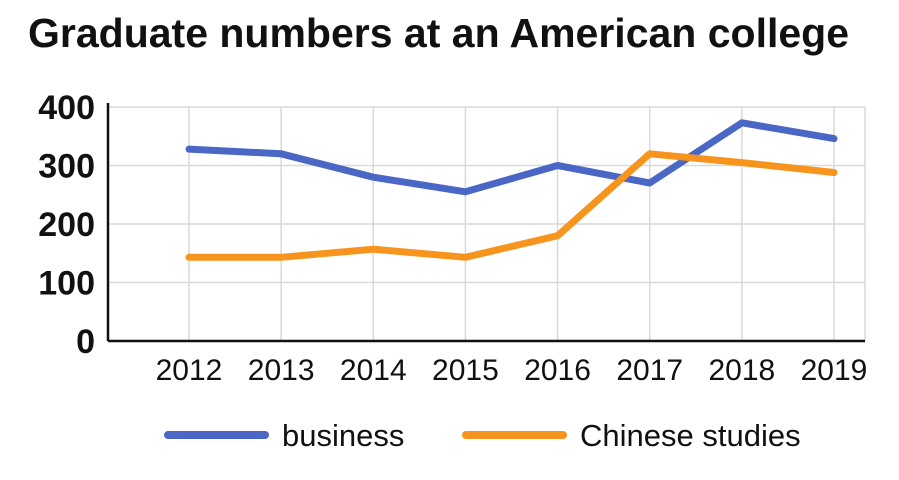  I want to click on x-tick-label: 2012, so click(189, 370).